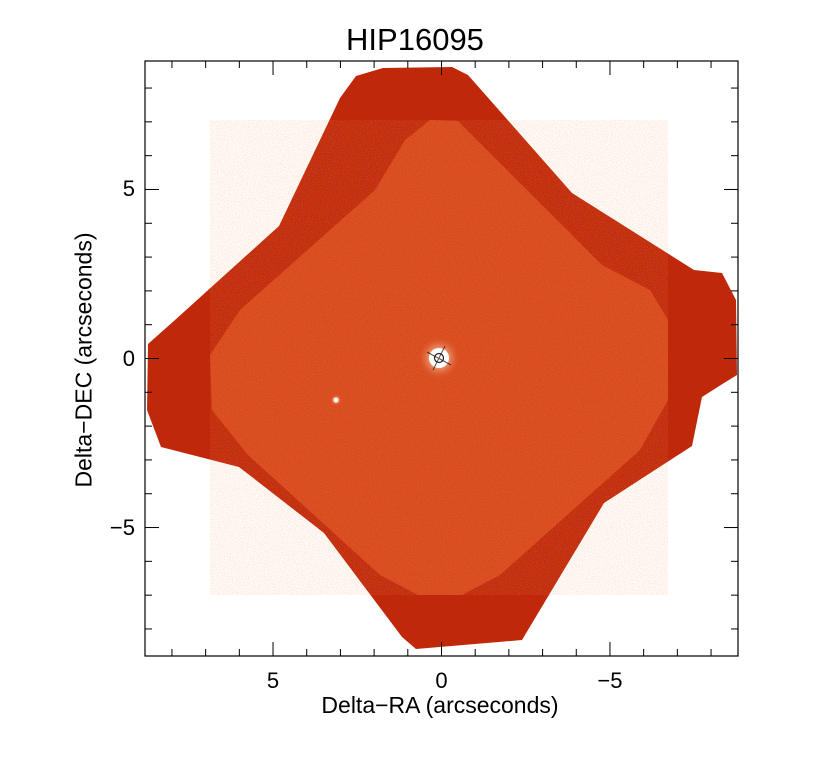  What do you see at coordinates (83, 360) in the screenshot?
I see `y-axis-label: Delta−DEC (arcseconds)` at bounding box center [83, 360].